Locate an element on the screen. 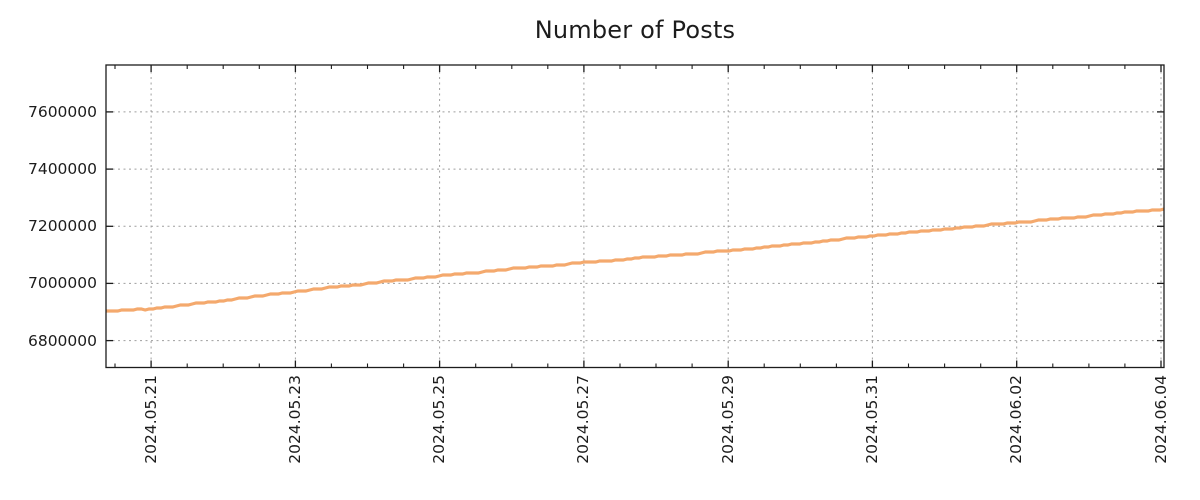 Image resolution: width=1200 pixels, height=500 pixels. x-tick-label: 2024.05.23 is located at coordinates (294, 419).